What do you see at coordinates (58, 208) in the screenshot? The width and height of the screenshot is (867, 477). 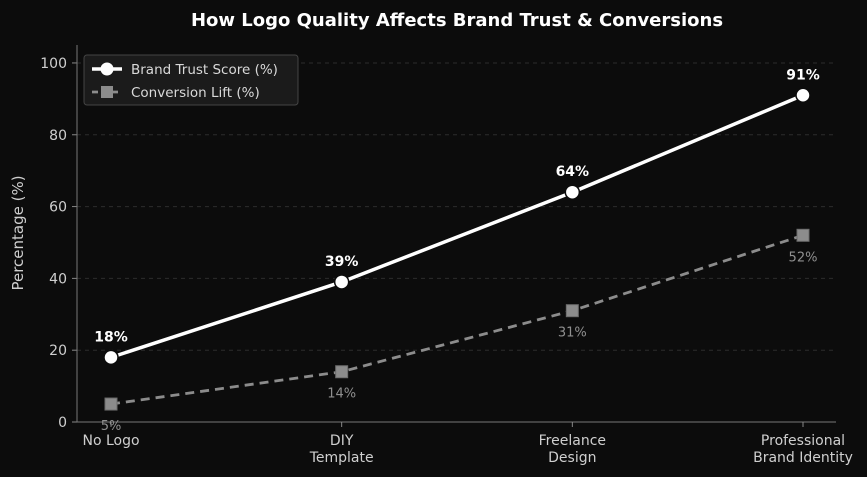 I see `y-tick-label: 60` at bounding box center [58, 208].